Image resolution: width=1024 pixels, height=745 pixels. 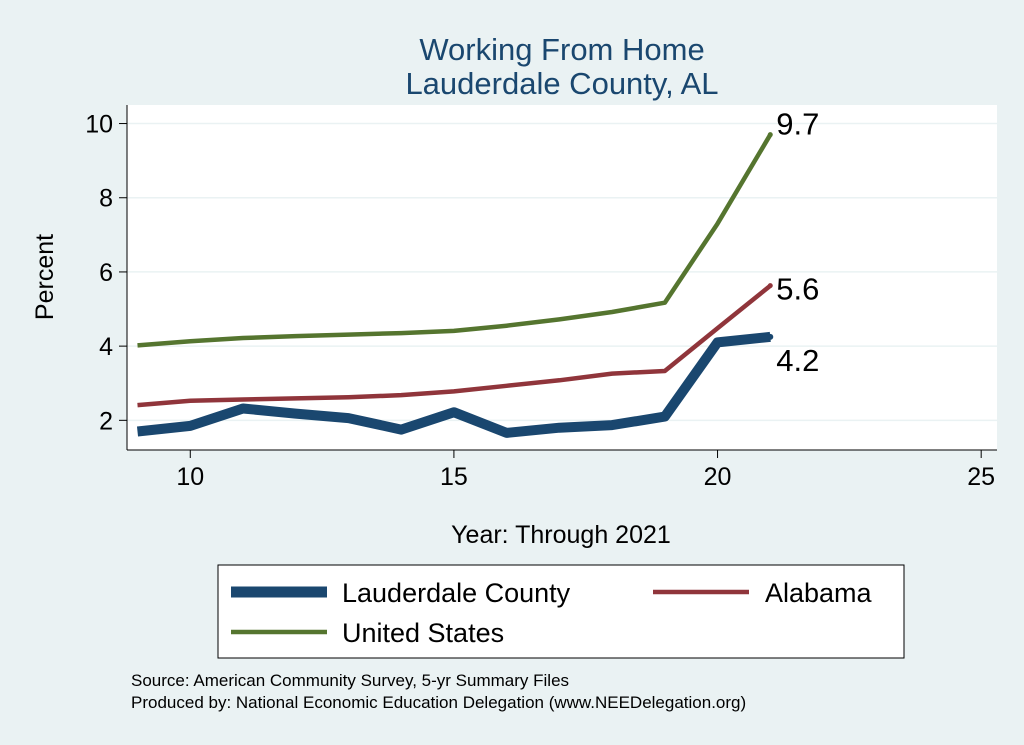 What do you see at coordinates (797, 124) in the screenshot?
I see `end-label-united-states: 9.7` at bounding box center [797, 124].